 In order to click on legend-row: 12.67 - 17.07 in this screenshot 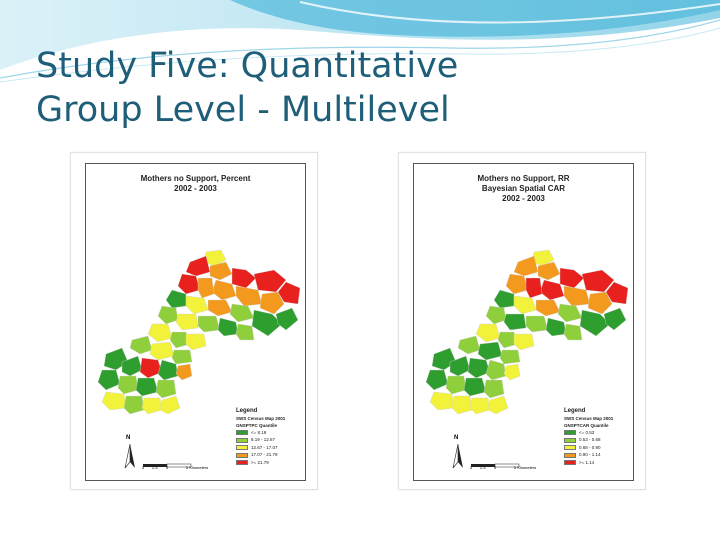, I will do `click(271, 448)`.